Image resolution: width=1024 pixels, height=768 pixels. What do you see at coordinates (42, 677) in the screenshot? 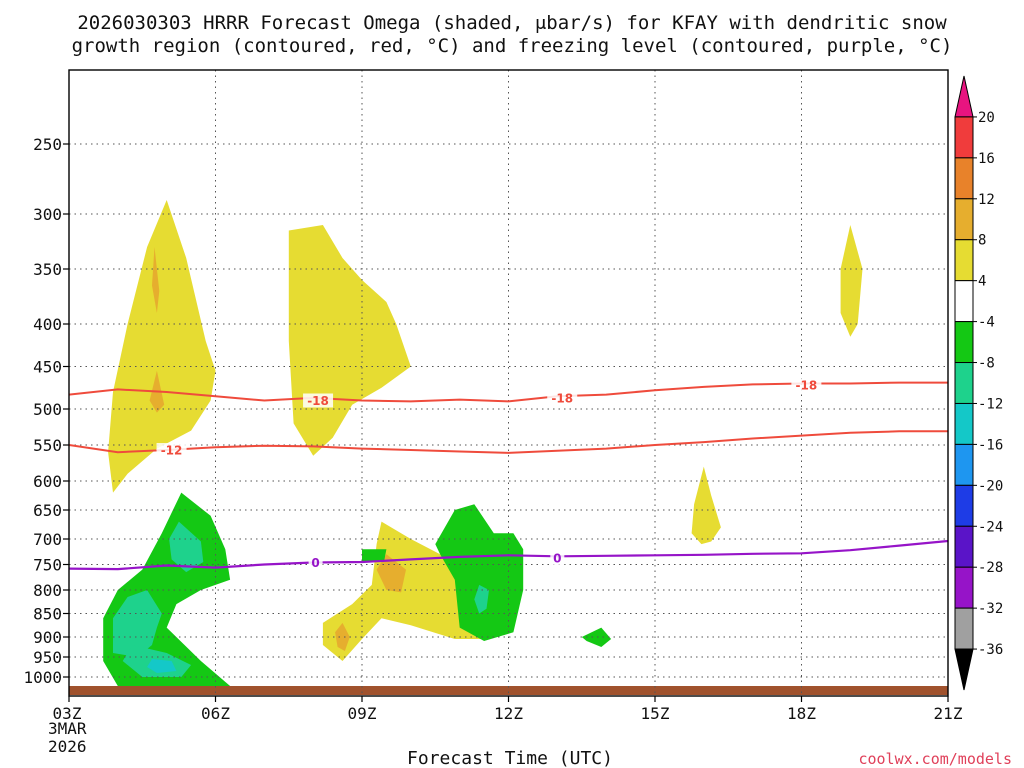
I see `y-tick-label-1000: 1000` at bounding box center [42, 677].